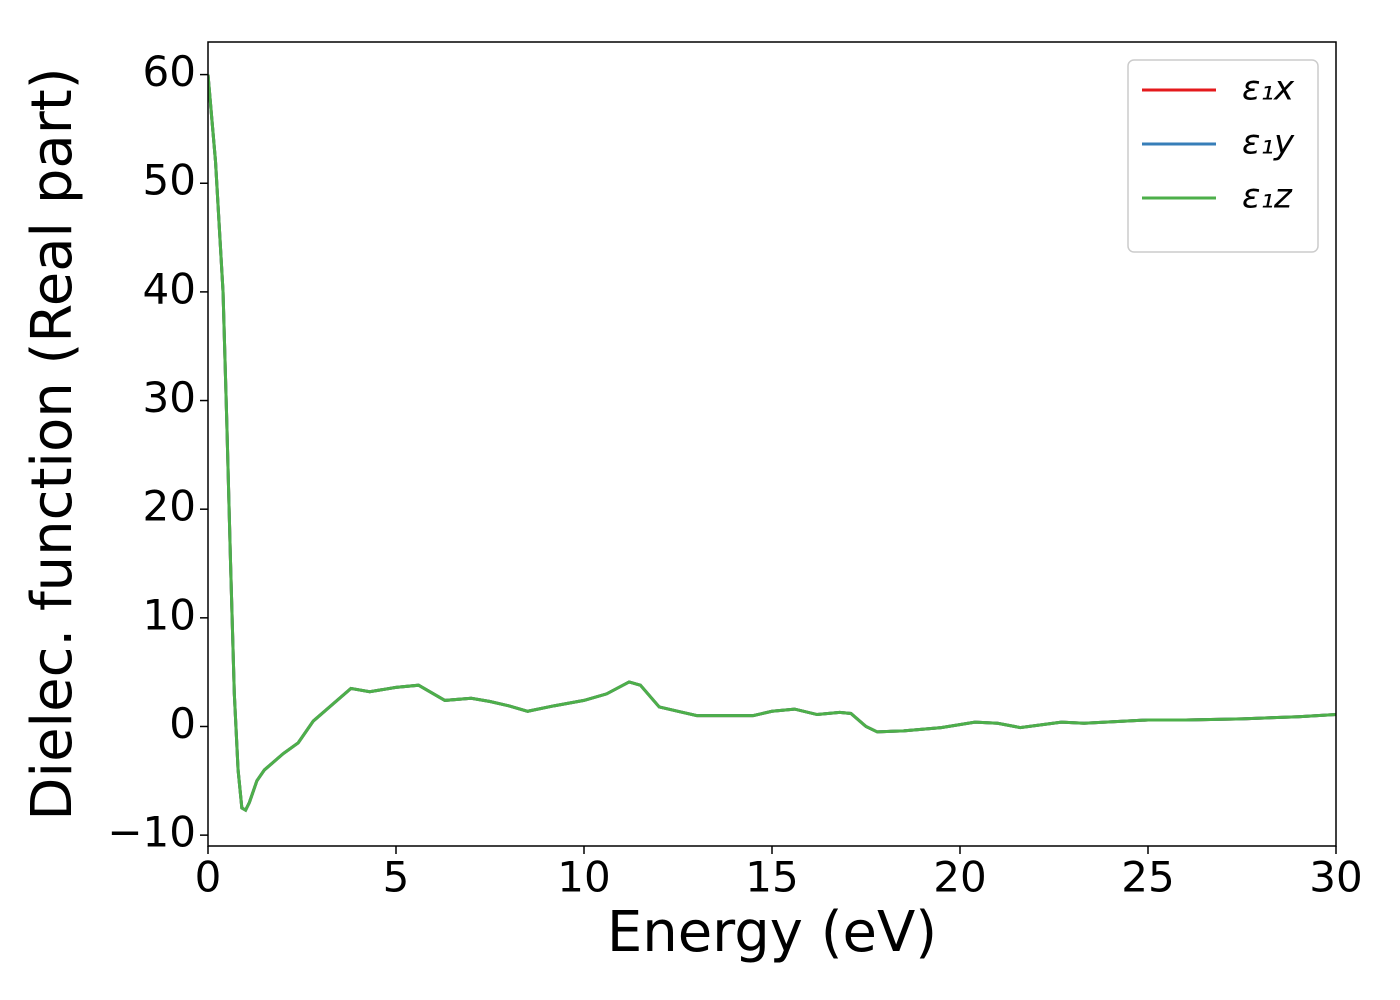 The image size is (1400, 1000). What do you see at coordinates (396, 877) in the screenshot?
I see `x-tick-label: 5` at bounding box center [396, 877].